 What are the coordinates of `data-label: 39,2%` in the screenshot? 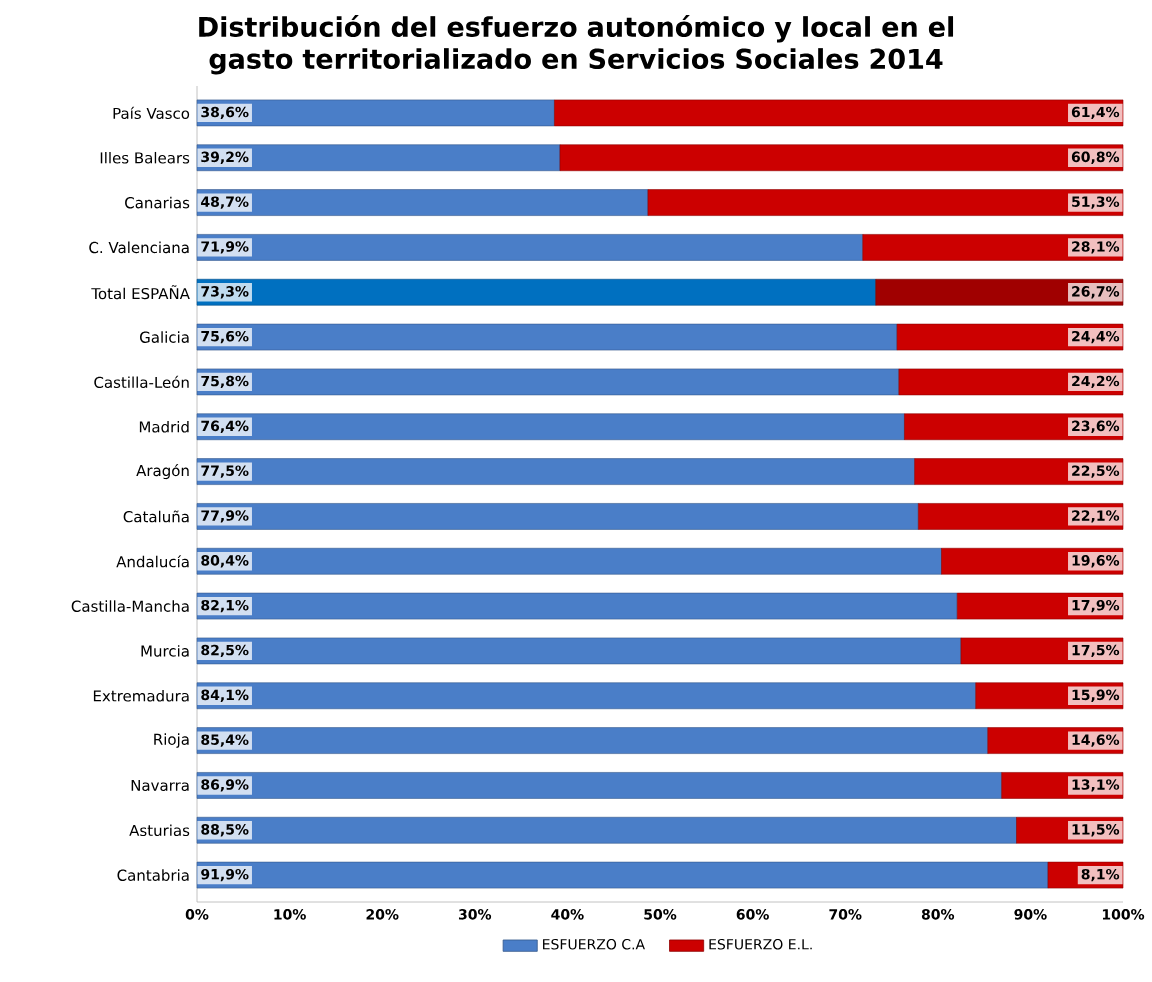 It's located at (225, 157).